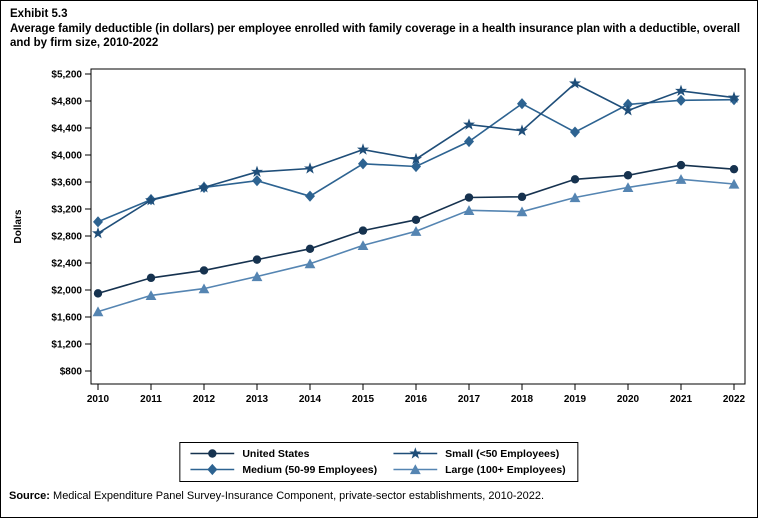 This screenshot has height=518, width=758. Describe the element at coordinates (66, 210) in the screenshot. I see `y-tick-label: $3,200` at that location.